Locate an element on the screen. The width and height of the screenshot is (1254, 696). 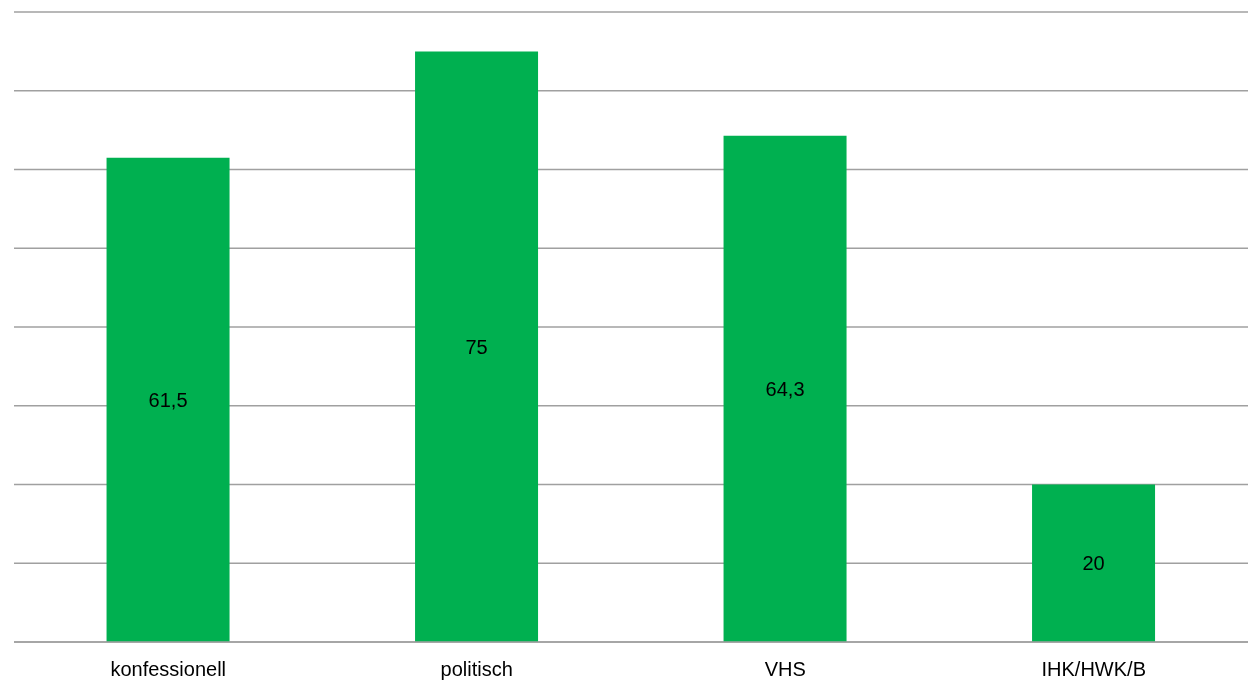
data-label: 64,3 is located at coordinates (785, 388).